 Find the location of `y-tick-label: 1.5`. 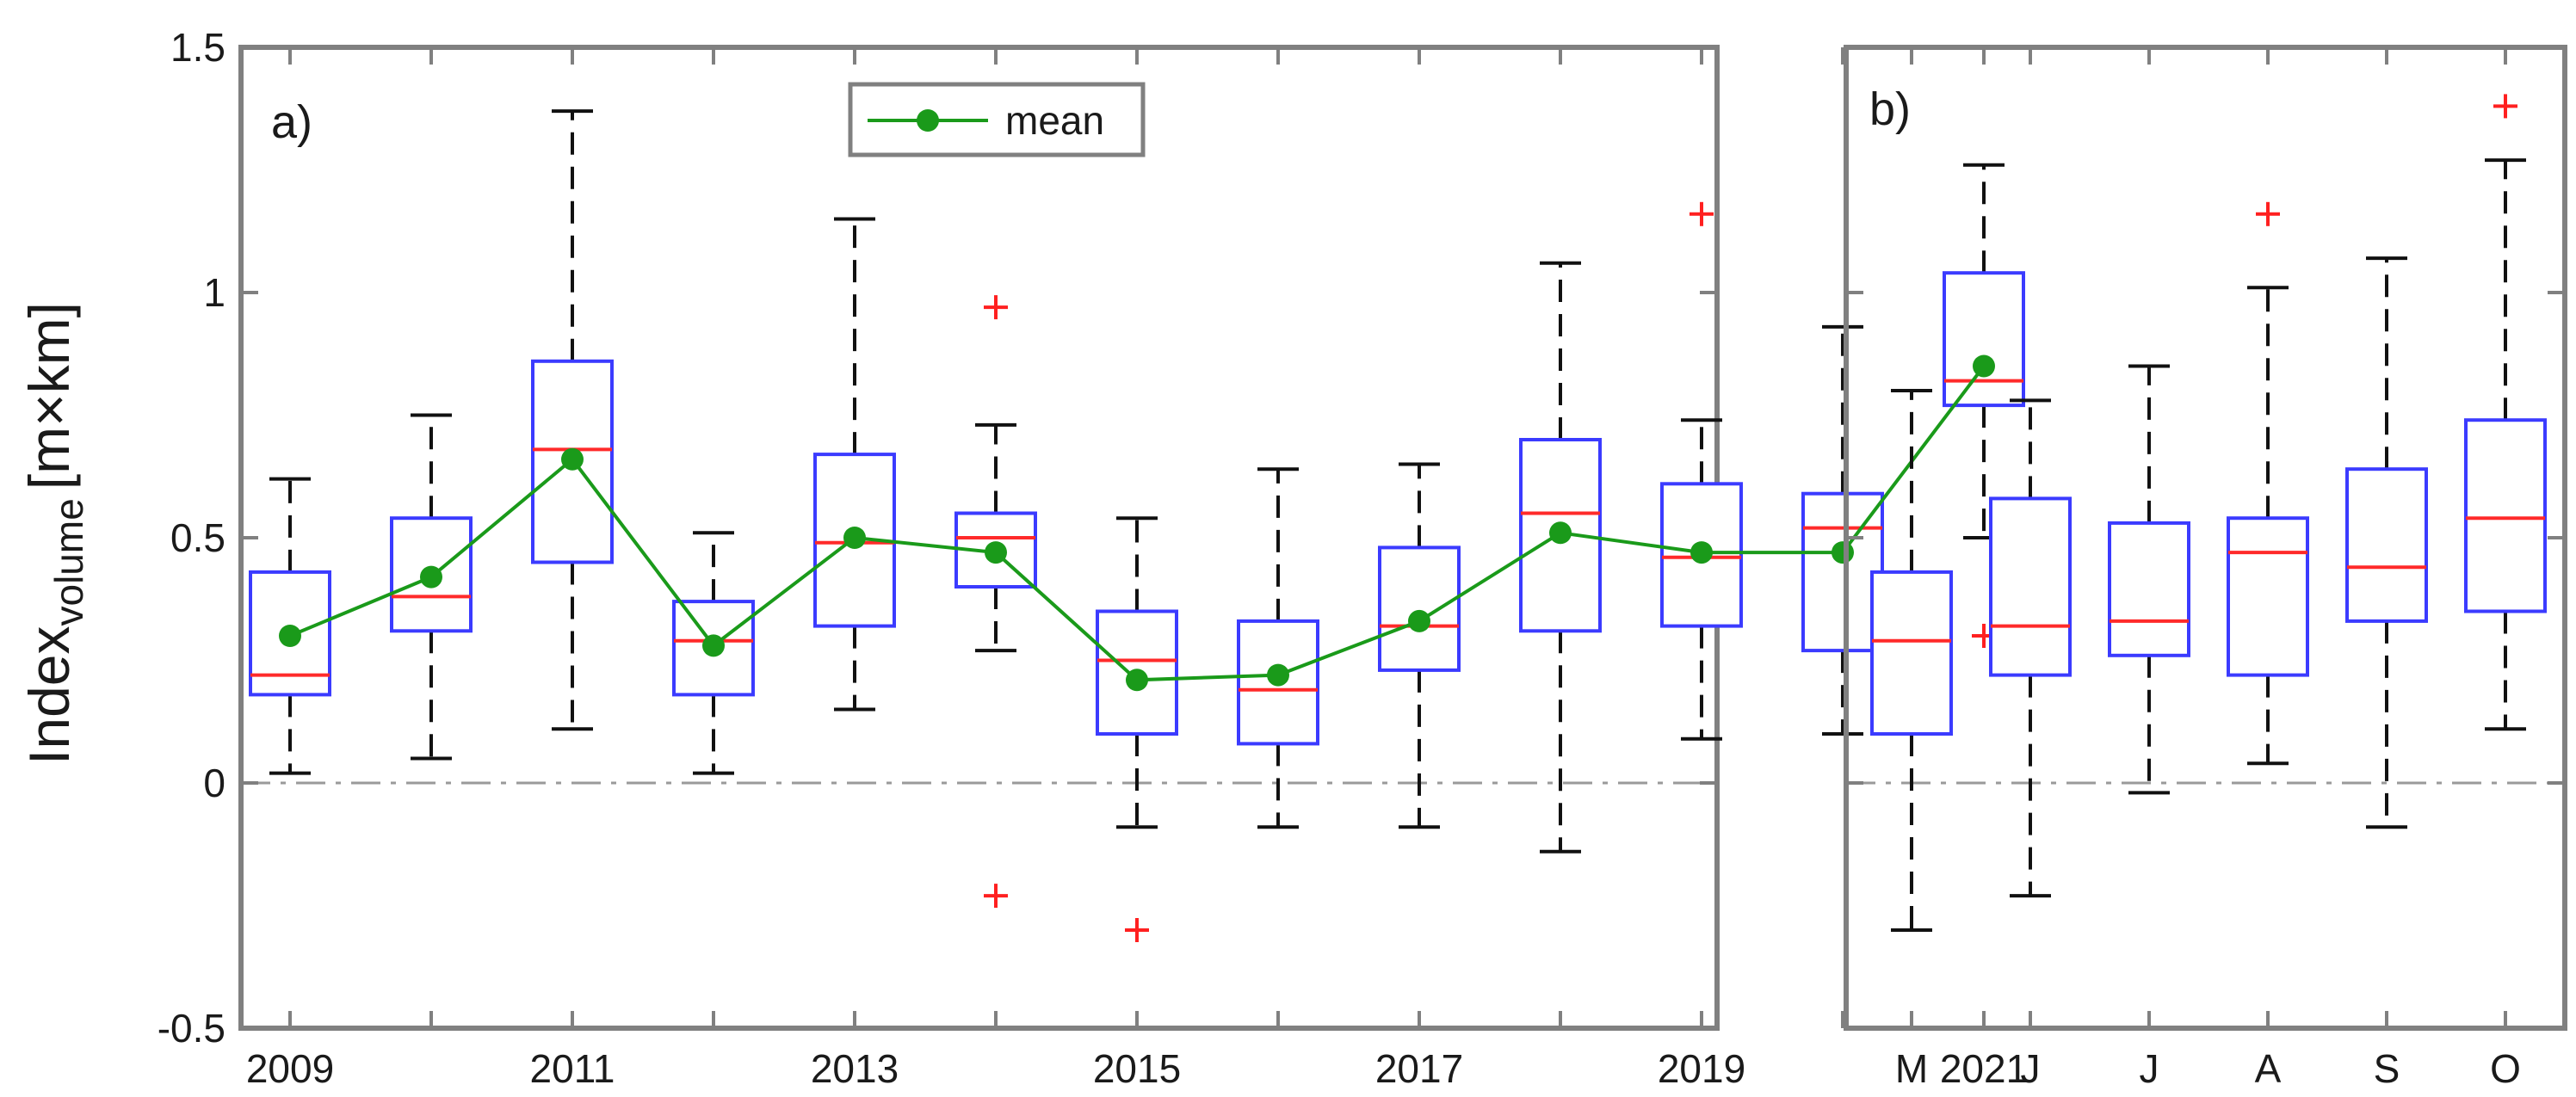

y-tick-label: 1.5 is located at coordinates (197, 47).